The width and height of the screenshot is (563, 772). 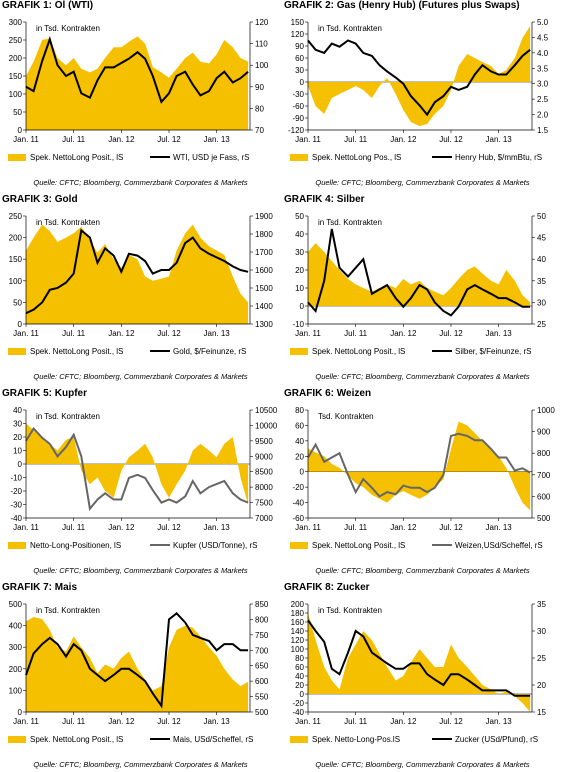 I want to click on right-tick-label: 25, so click(x=541, y=658).